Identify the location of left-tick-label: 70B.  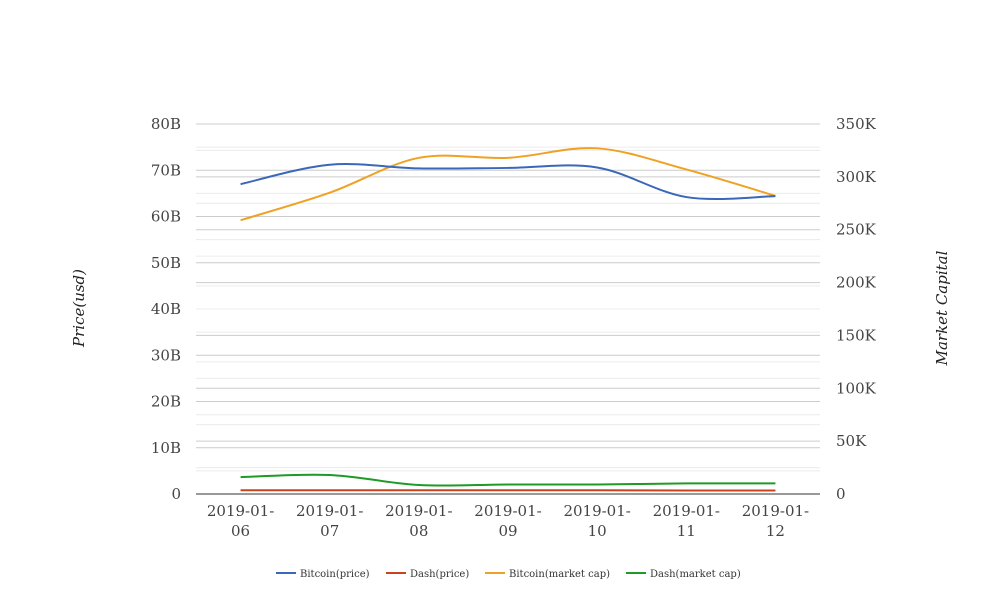
(166, 170).